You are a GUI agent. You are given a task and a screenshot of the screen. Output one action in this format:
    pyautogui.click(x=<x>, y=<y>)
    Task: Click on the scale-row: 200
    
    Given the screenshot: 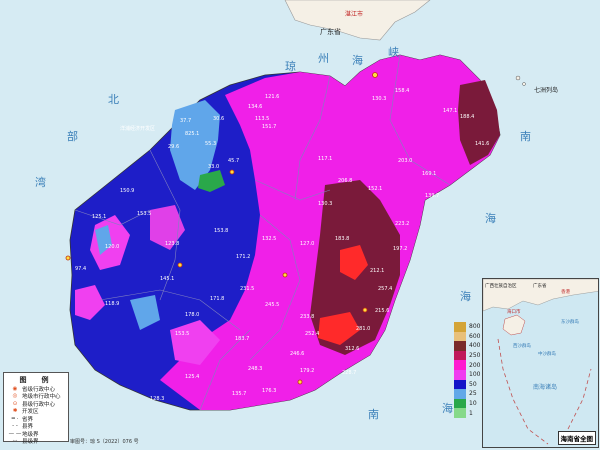 What is the action you would take?
    pyautogui.click(x=469, y=365)
    